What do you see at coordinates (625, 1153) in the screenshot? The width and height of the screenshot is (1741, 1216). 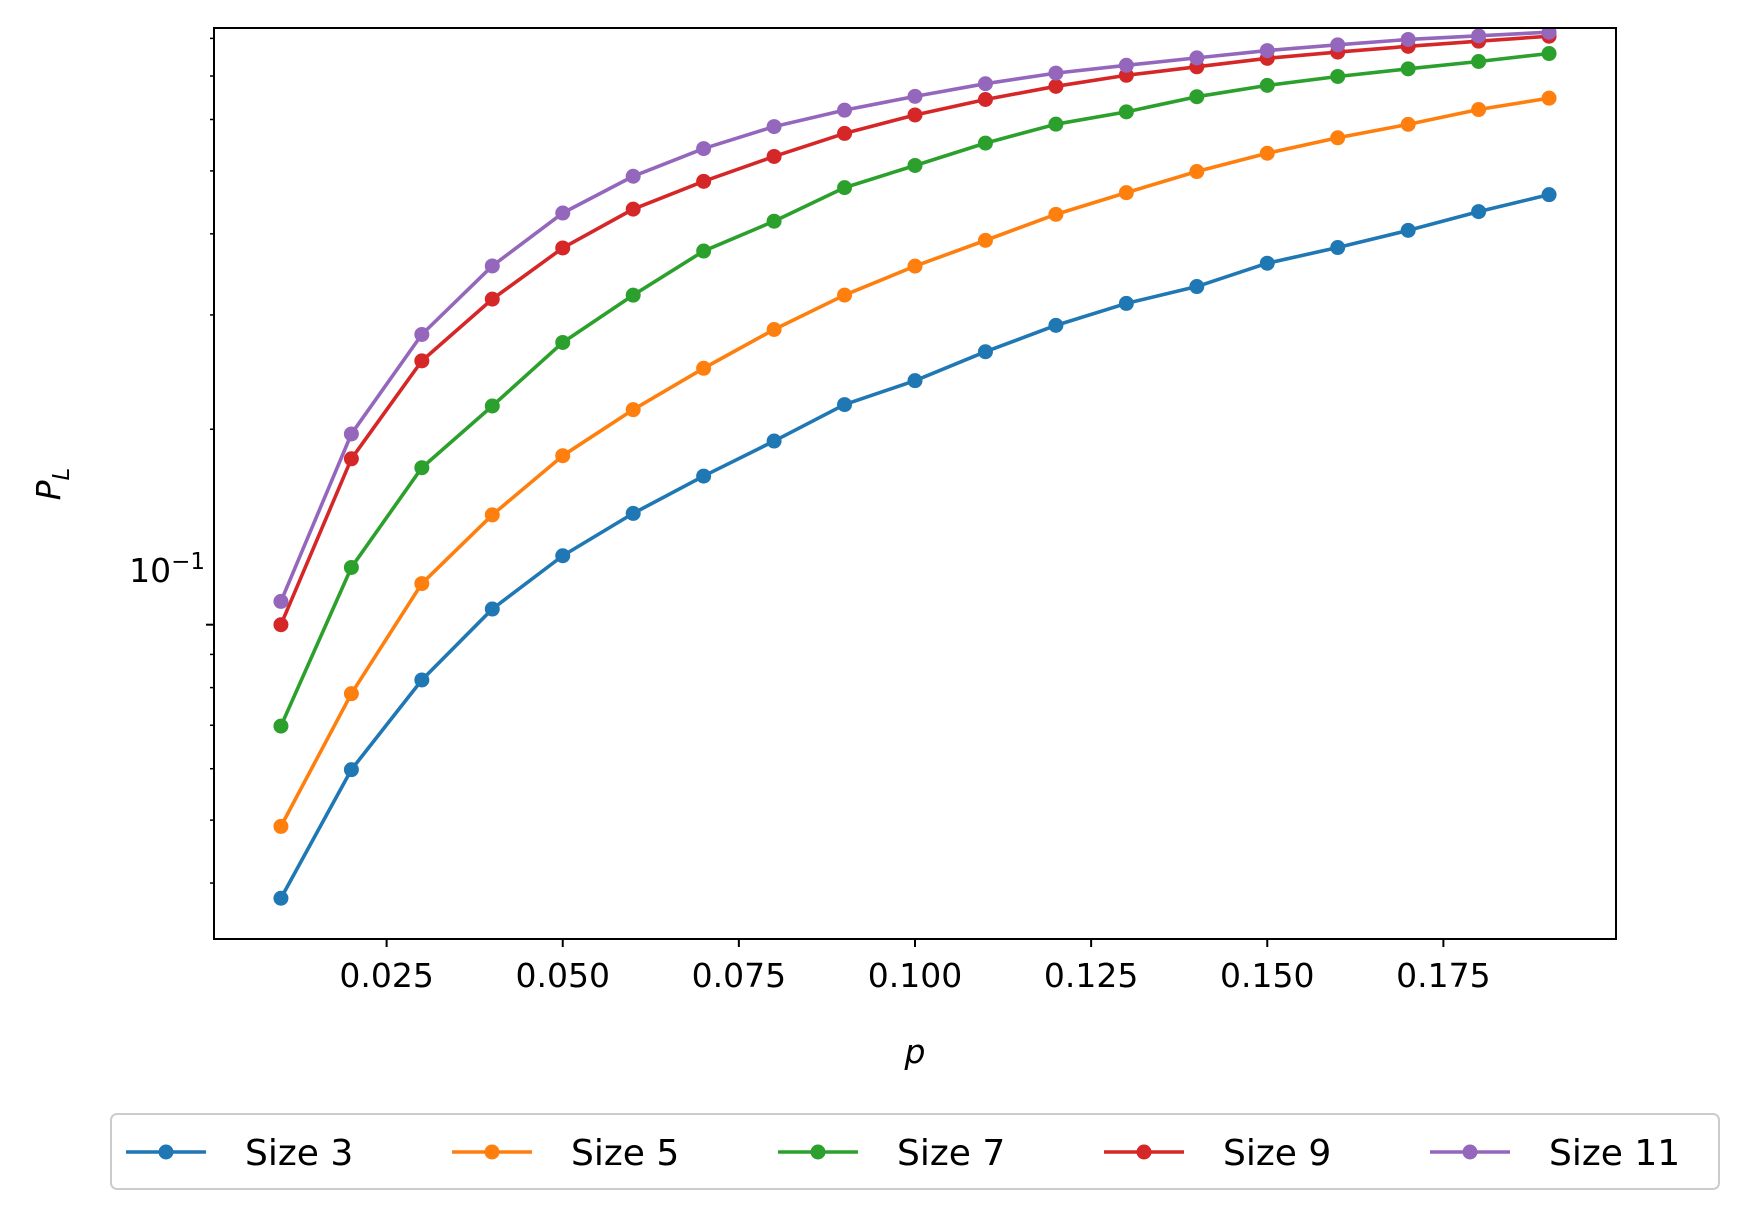 I see `legend-label: Size 5` at bounding box center [625, 1153].